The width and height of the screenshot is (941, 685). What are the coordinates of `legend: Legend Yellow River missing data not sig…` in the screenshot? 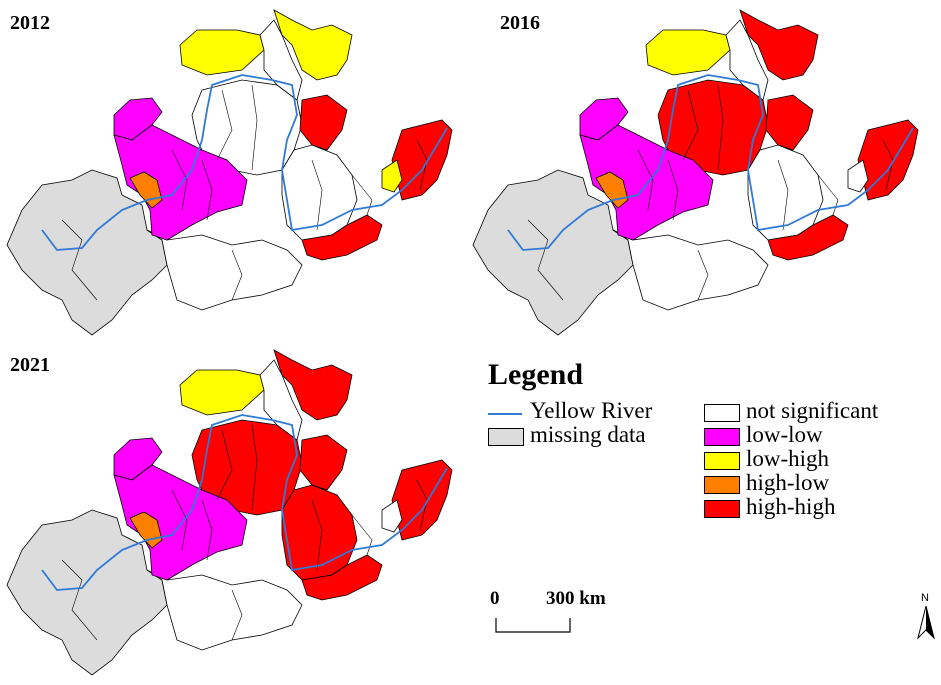 It's located at (708, 443).